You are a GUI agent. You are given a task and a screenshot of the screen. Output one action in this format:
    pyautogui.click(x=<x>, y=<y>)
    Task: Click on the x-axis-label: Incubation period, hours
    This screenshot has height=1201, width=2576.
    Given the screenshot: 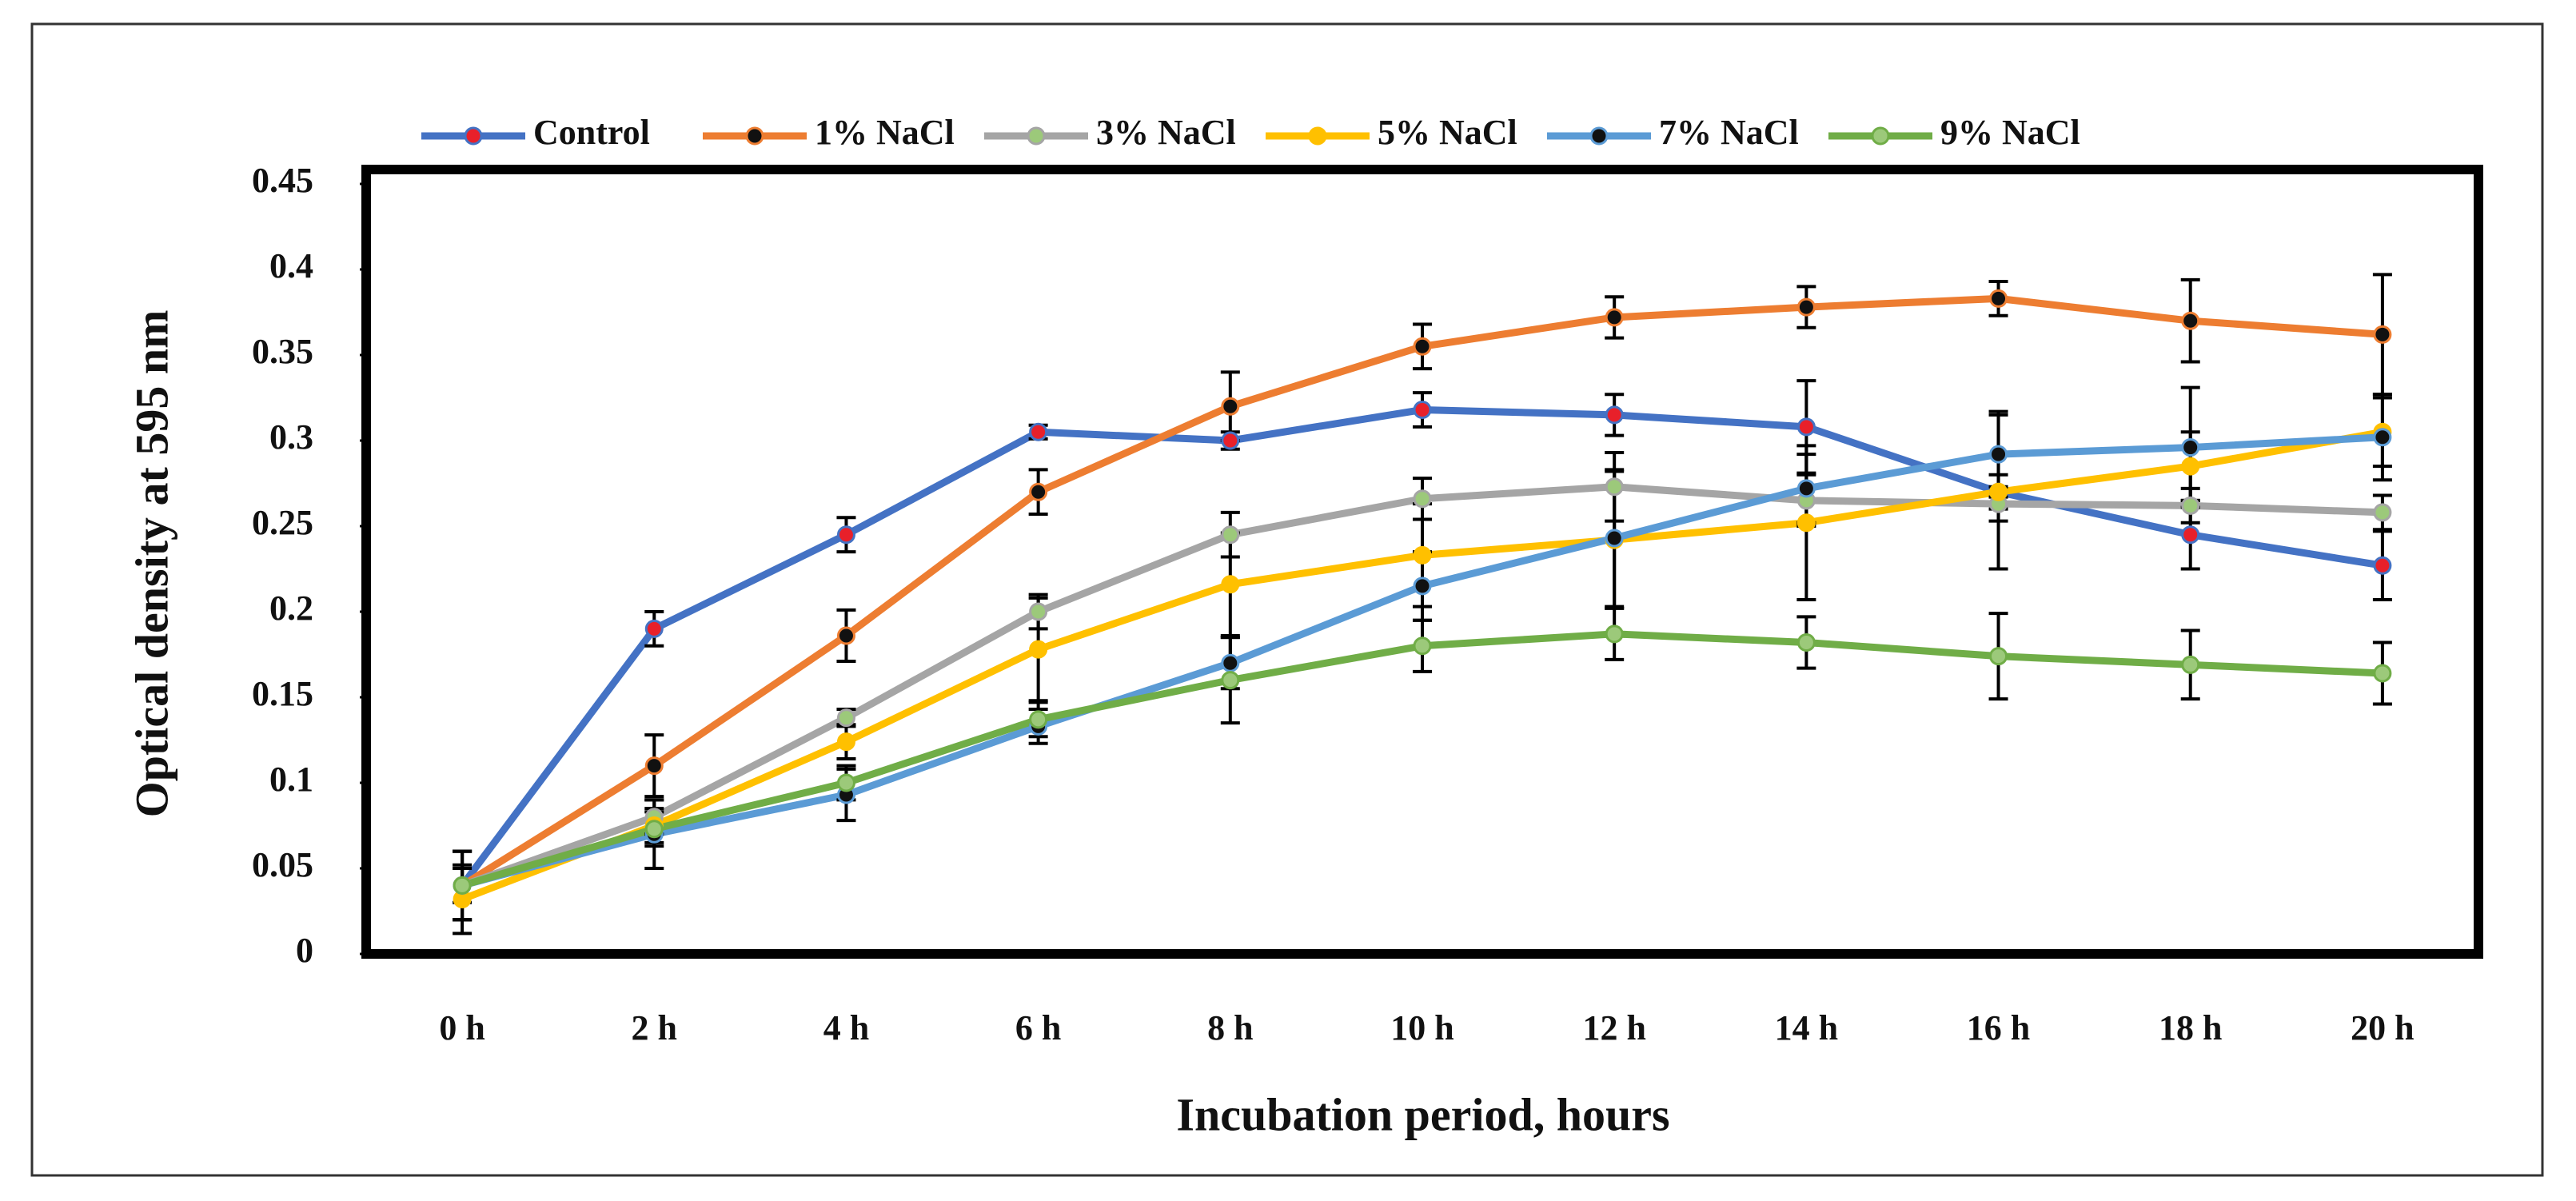 What is the action you would take?
    pyautogui.click(x=1422, y=1114)
    